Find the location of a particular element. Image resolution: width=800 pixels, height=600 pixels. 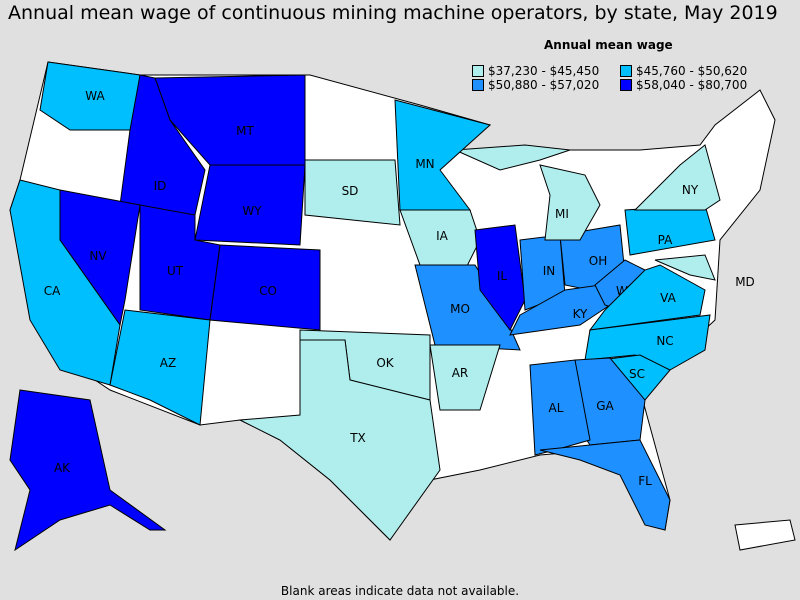

state-ny is located at coordinates (677, 177).